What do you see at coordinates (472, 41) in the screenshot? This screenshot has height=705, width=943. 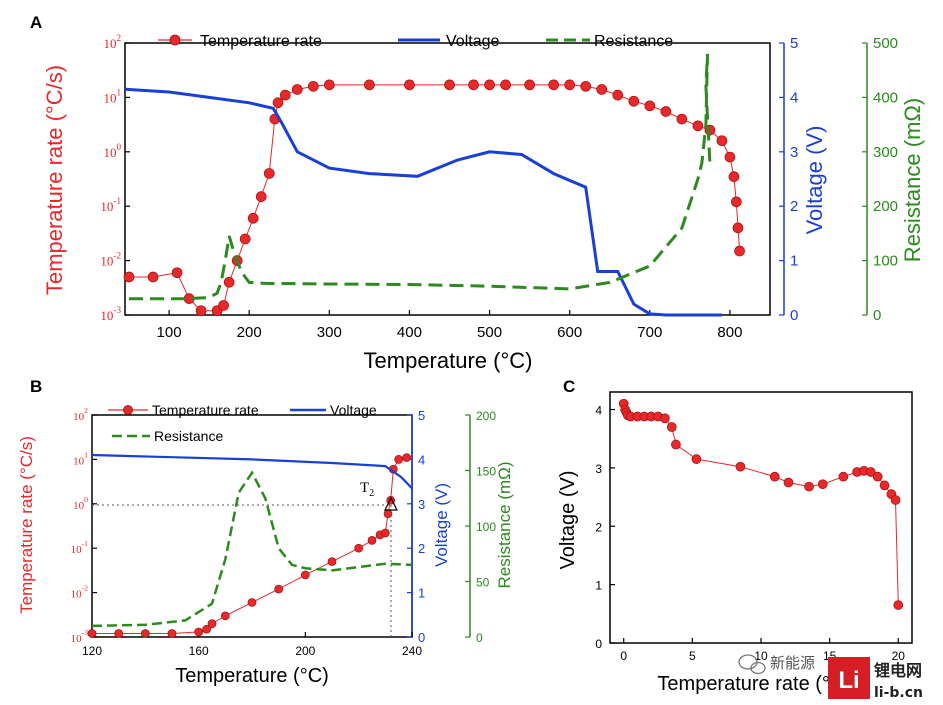 I see `legend-voltage-label: Voltage` at bounding box center [472, 41].